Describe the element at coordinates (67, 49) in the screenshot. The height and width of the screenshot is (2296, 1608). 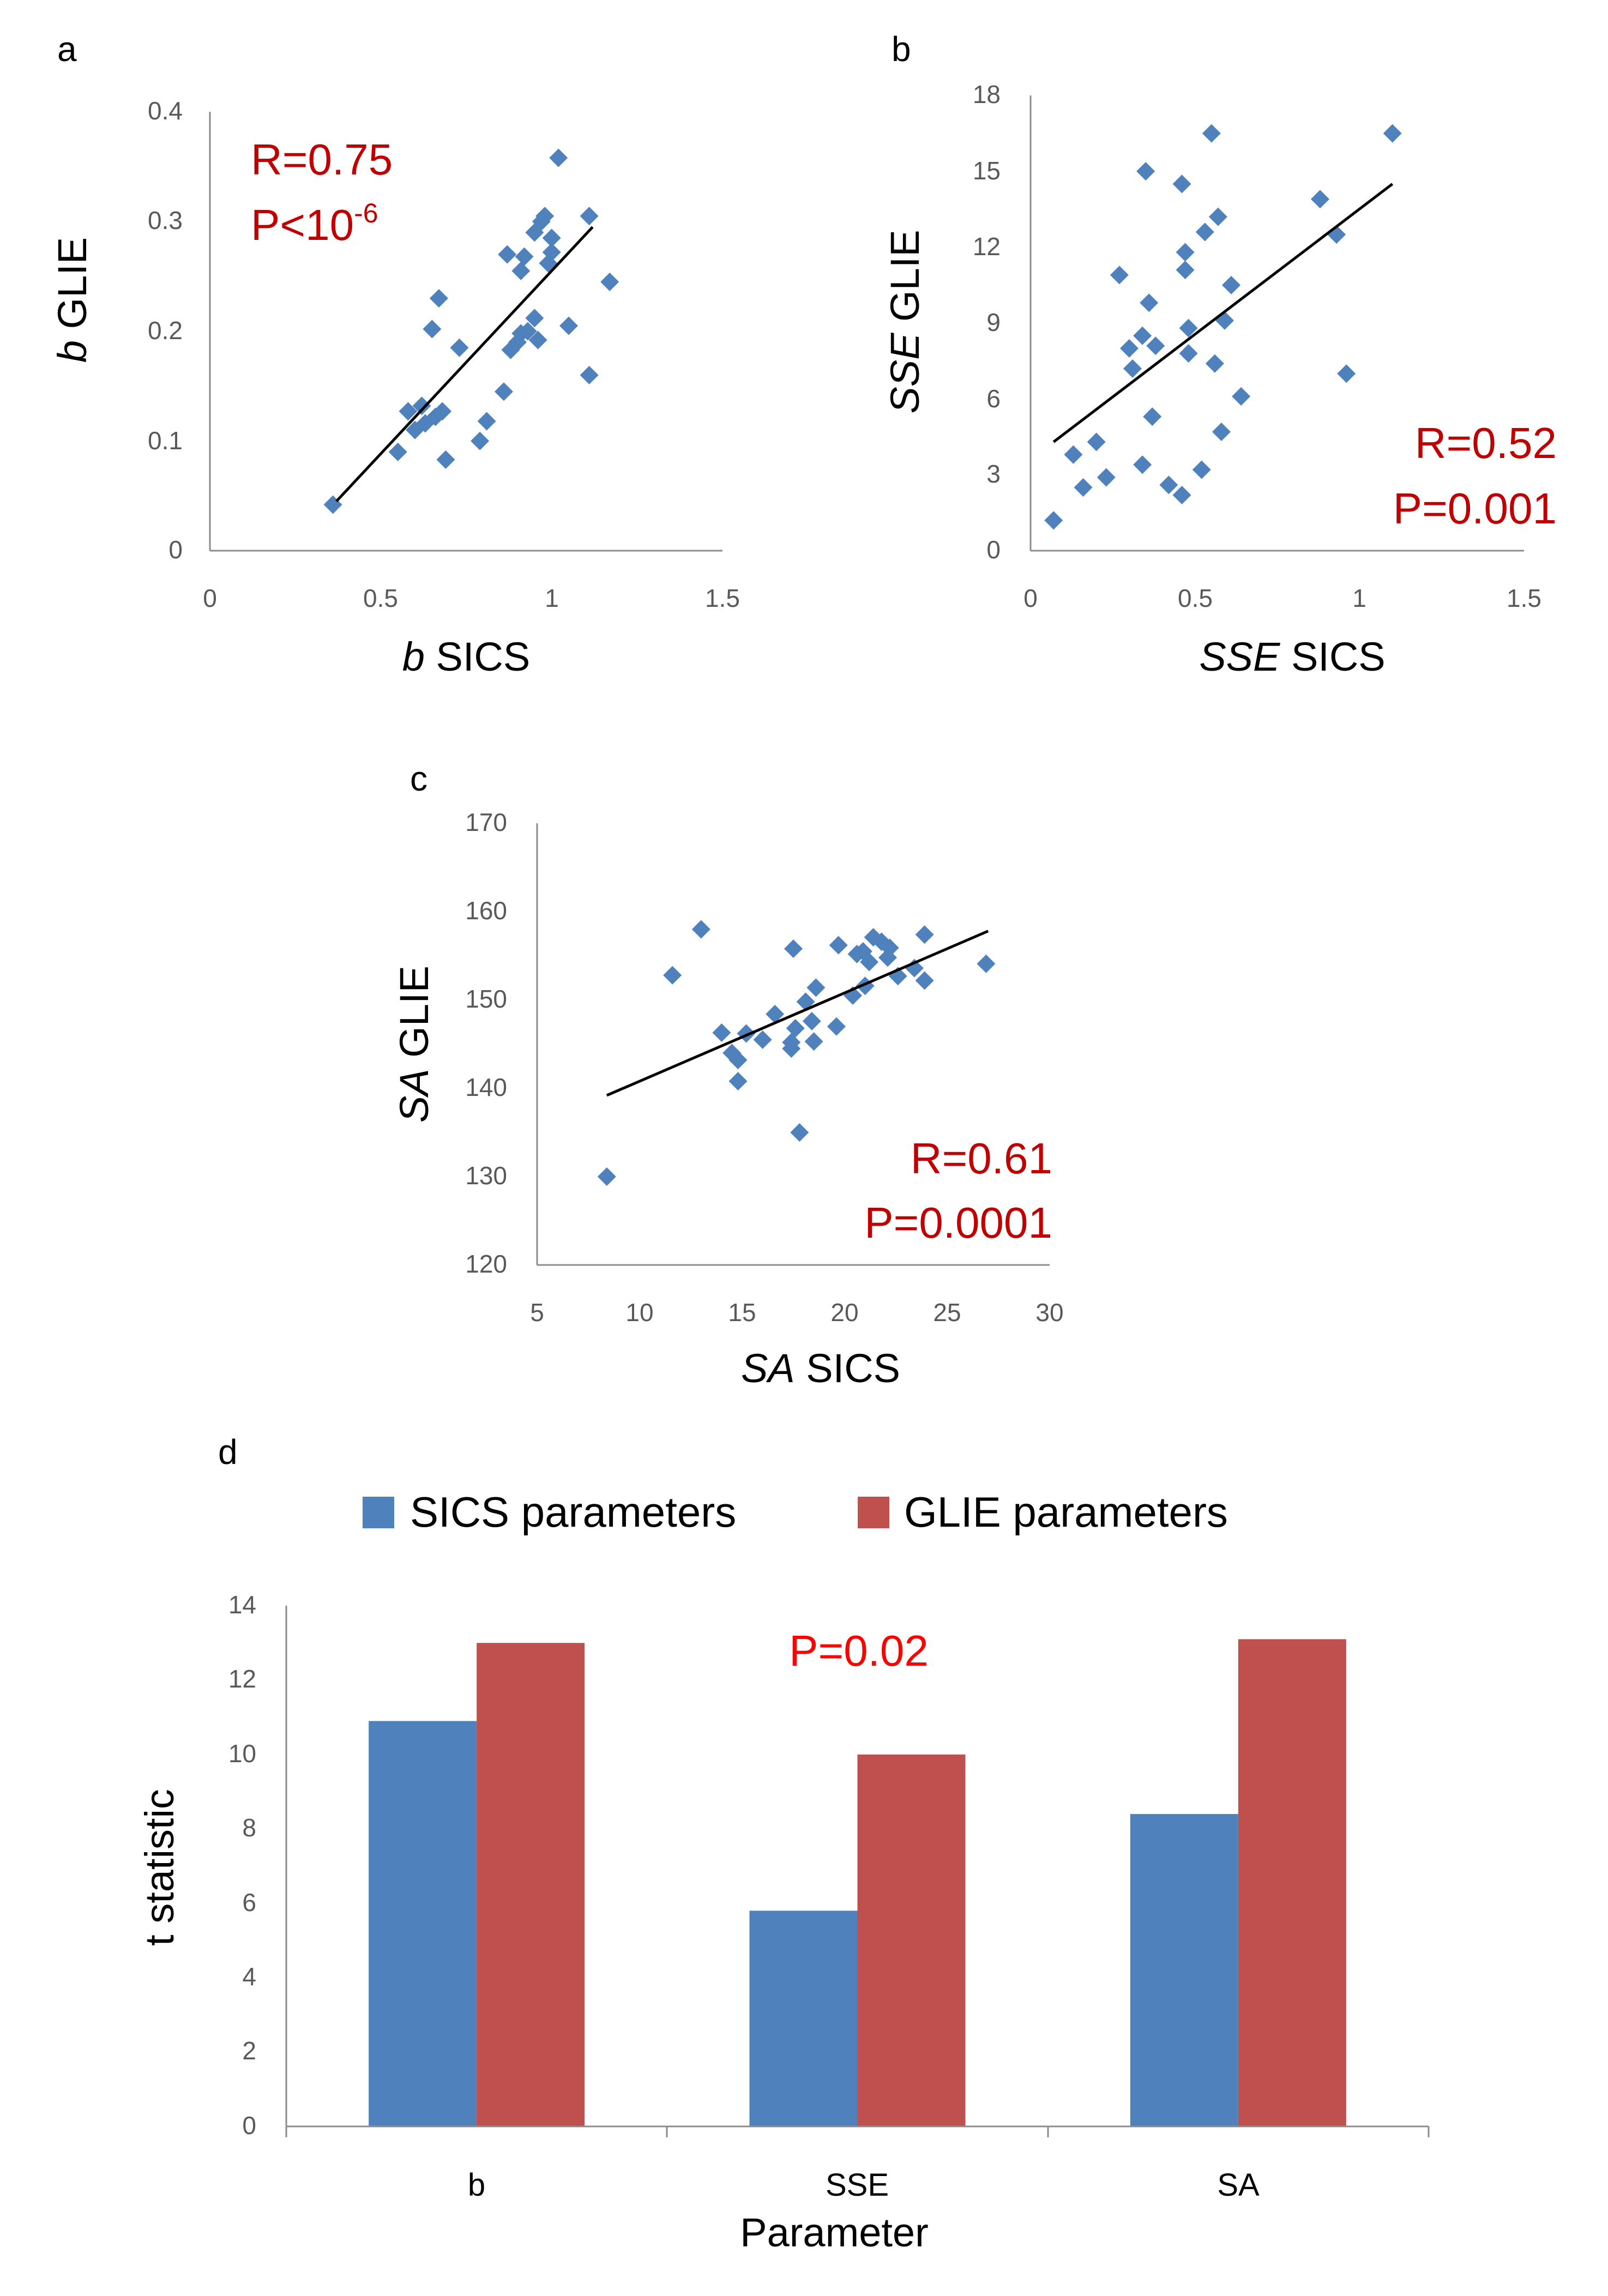
I see `panel-letter-a: a` at that location.